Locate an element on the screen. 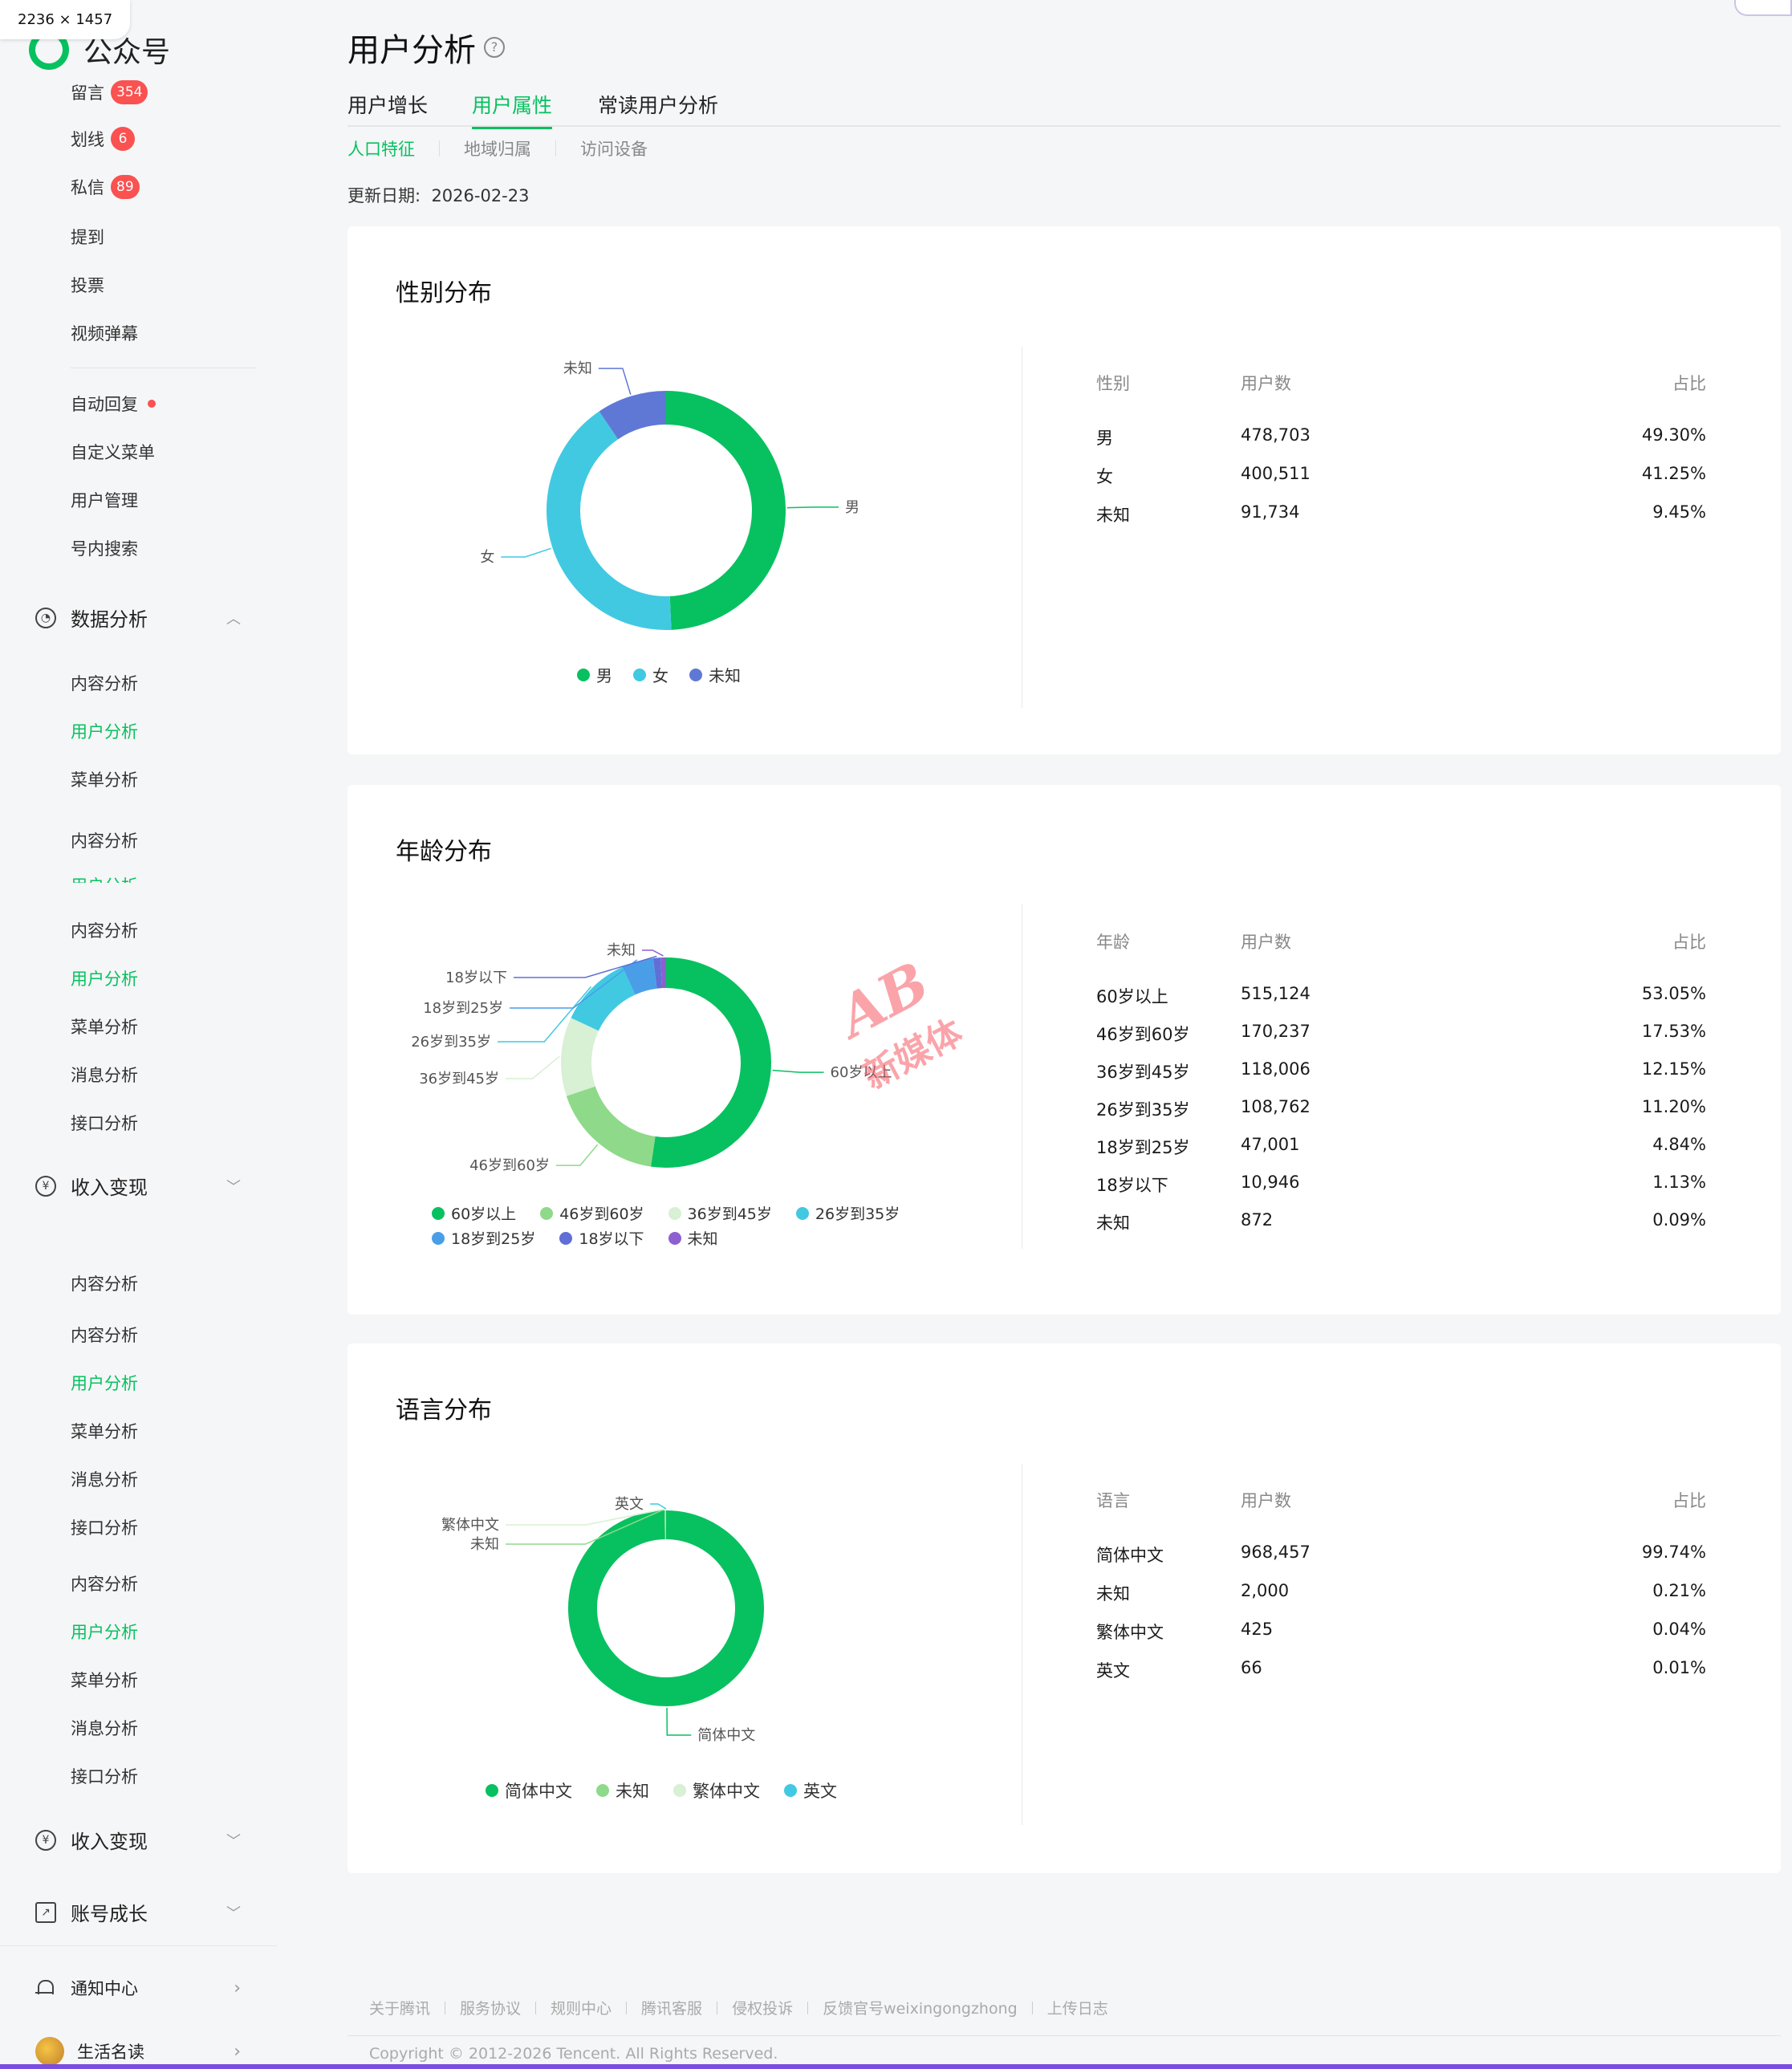 This screenshot has width=1792, height=2069. legend-item: 18岁到25岁 is located at coordinates (483, 1238).